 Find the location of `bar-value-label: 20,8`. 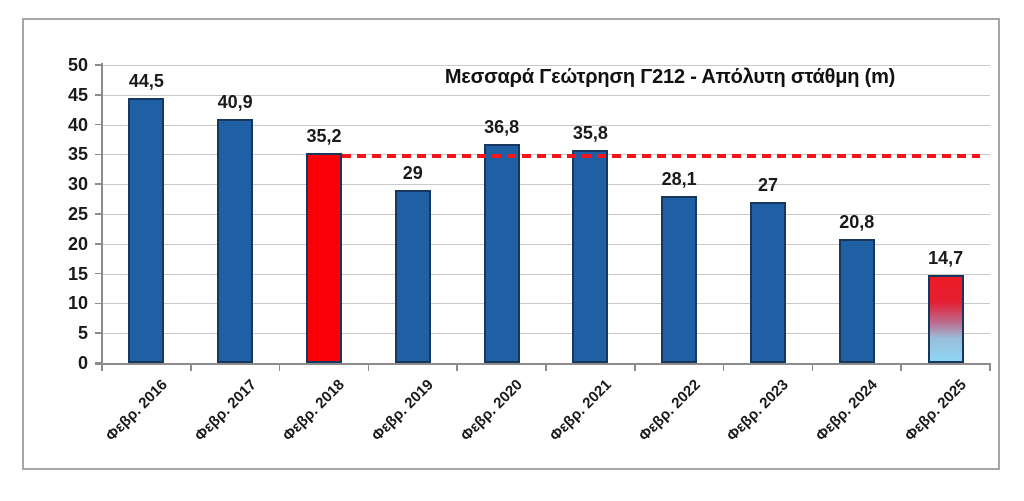

bar-value-label: 20,8 is located at coordinates (857, 222).